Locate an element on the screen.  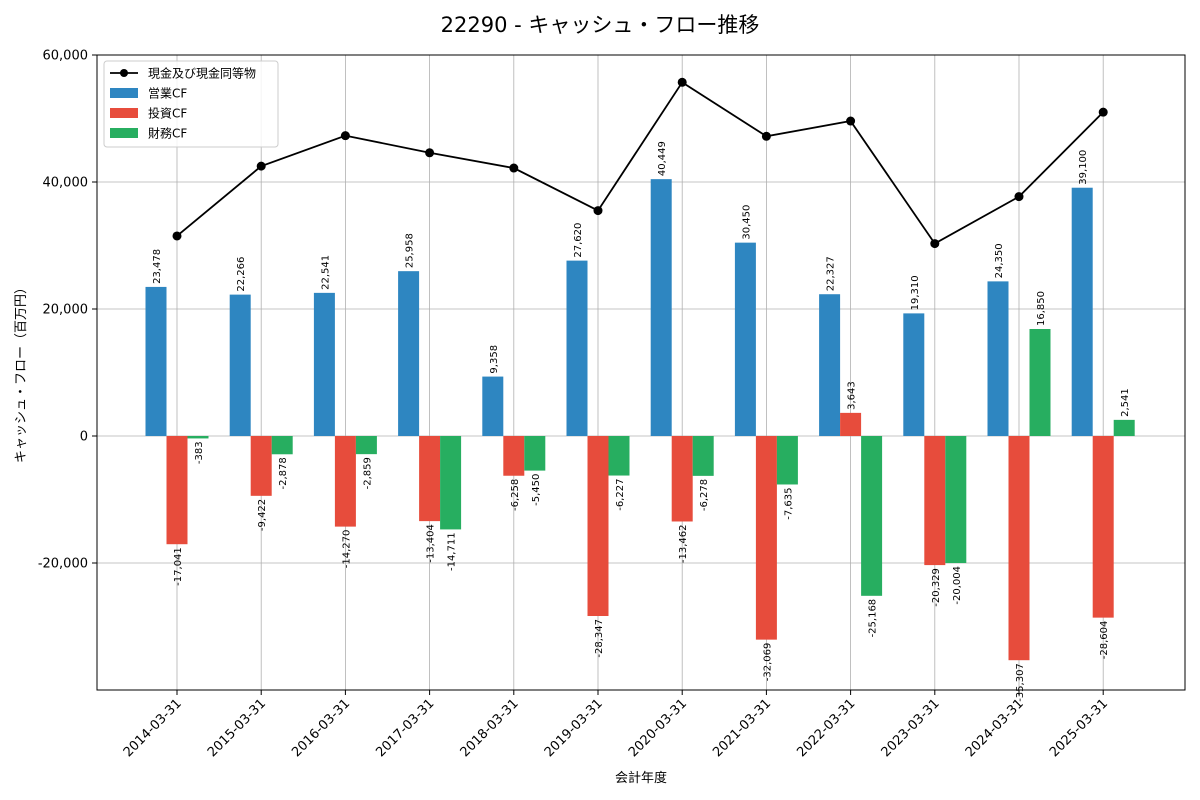
bar-value-label: -13,404 is located at coordinates (431, 543).